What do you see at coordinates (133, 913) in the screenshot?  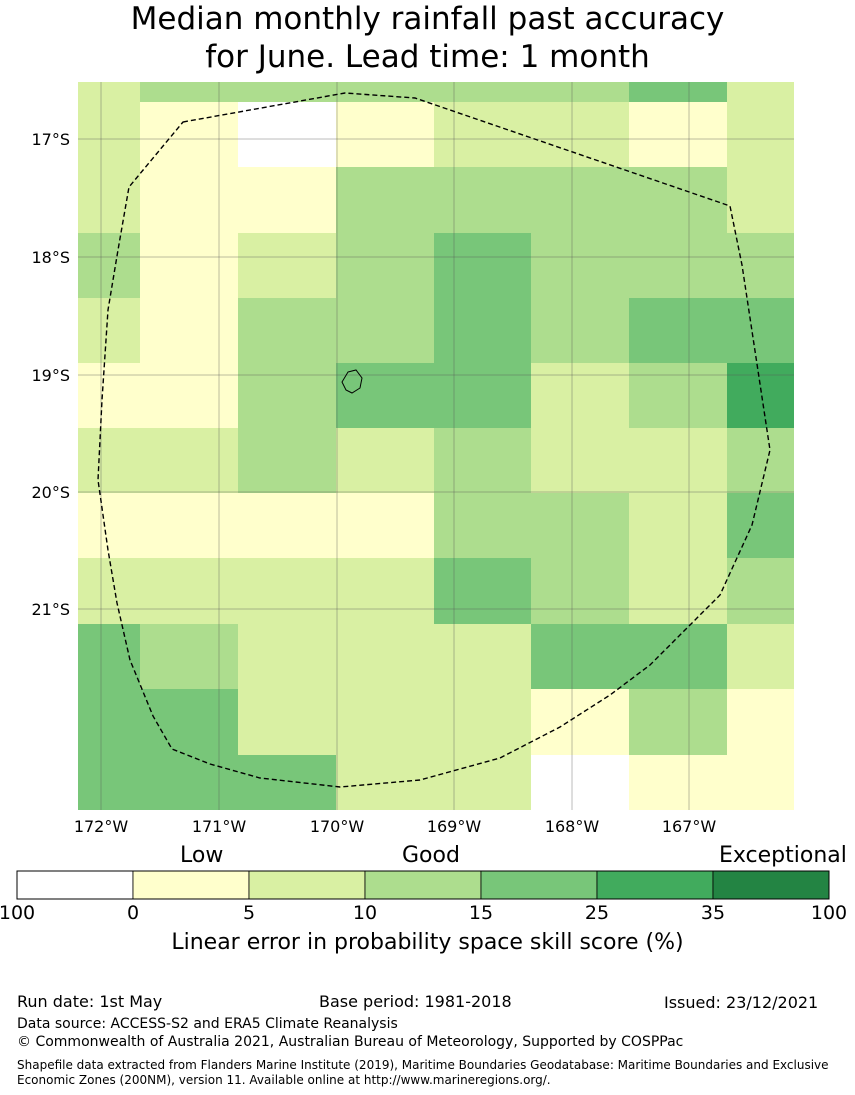 I see `colorbar-tick: 0` at bounding box center [133, 913].